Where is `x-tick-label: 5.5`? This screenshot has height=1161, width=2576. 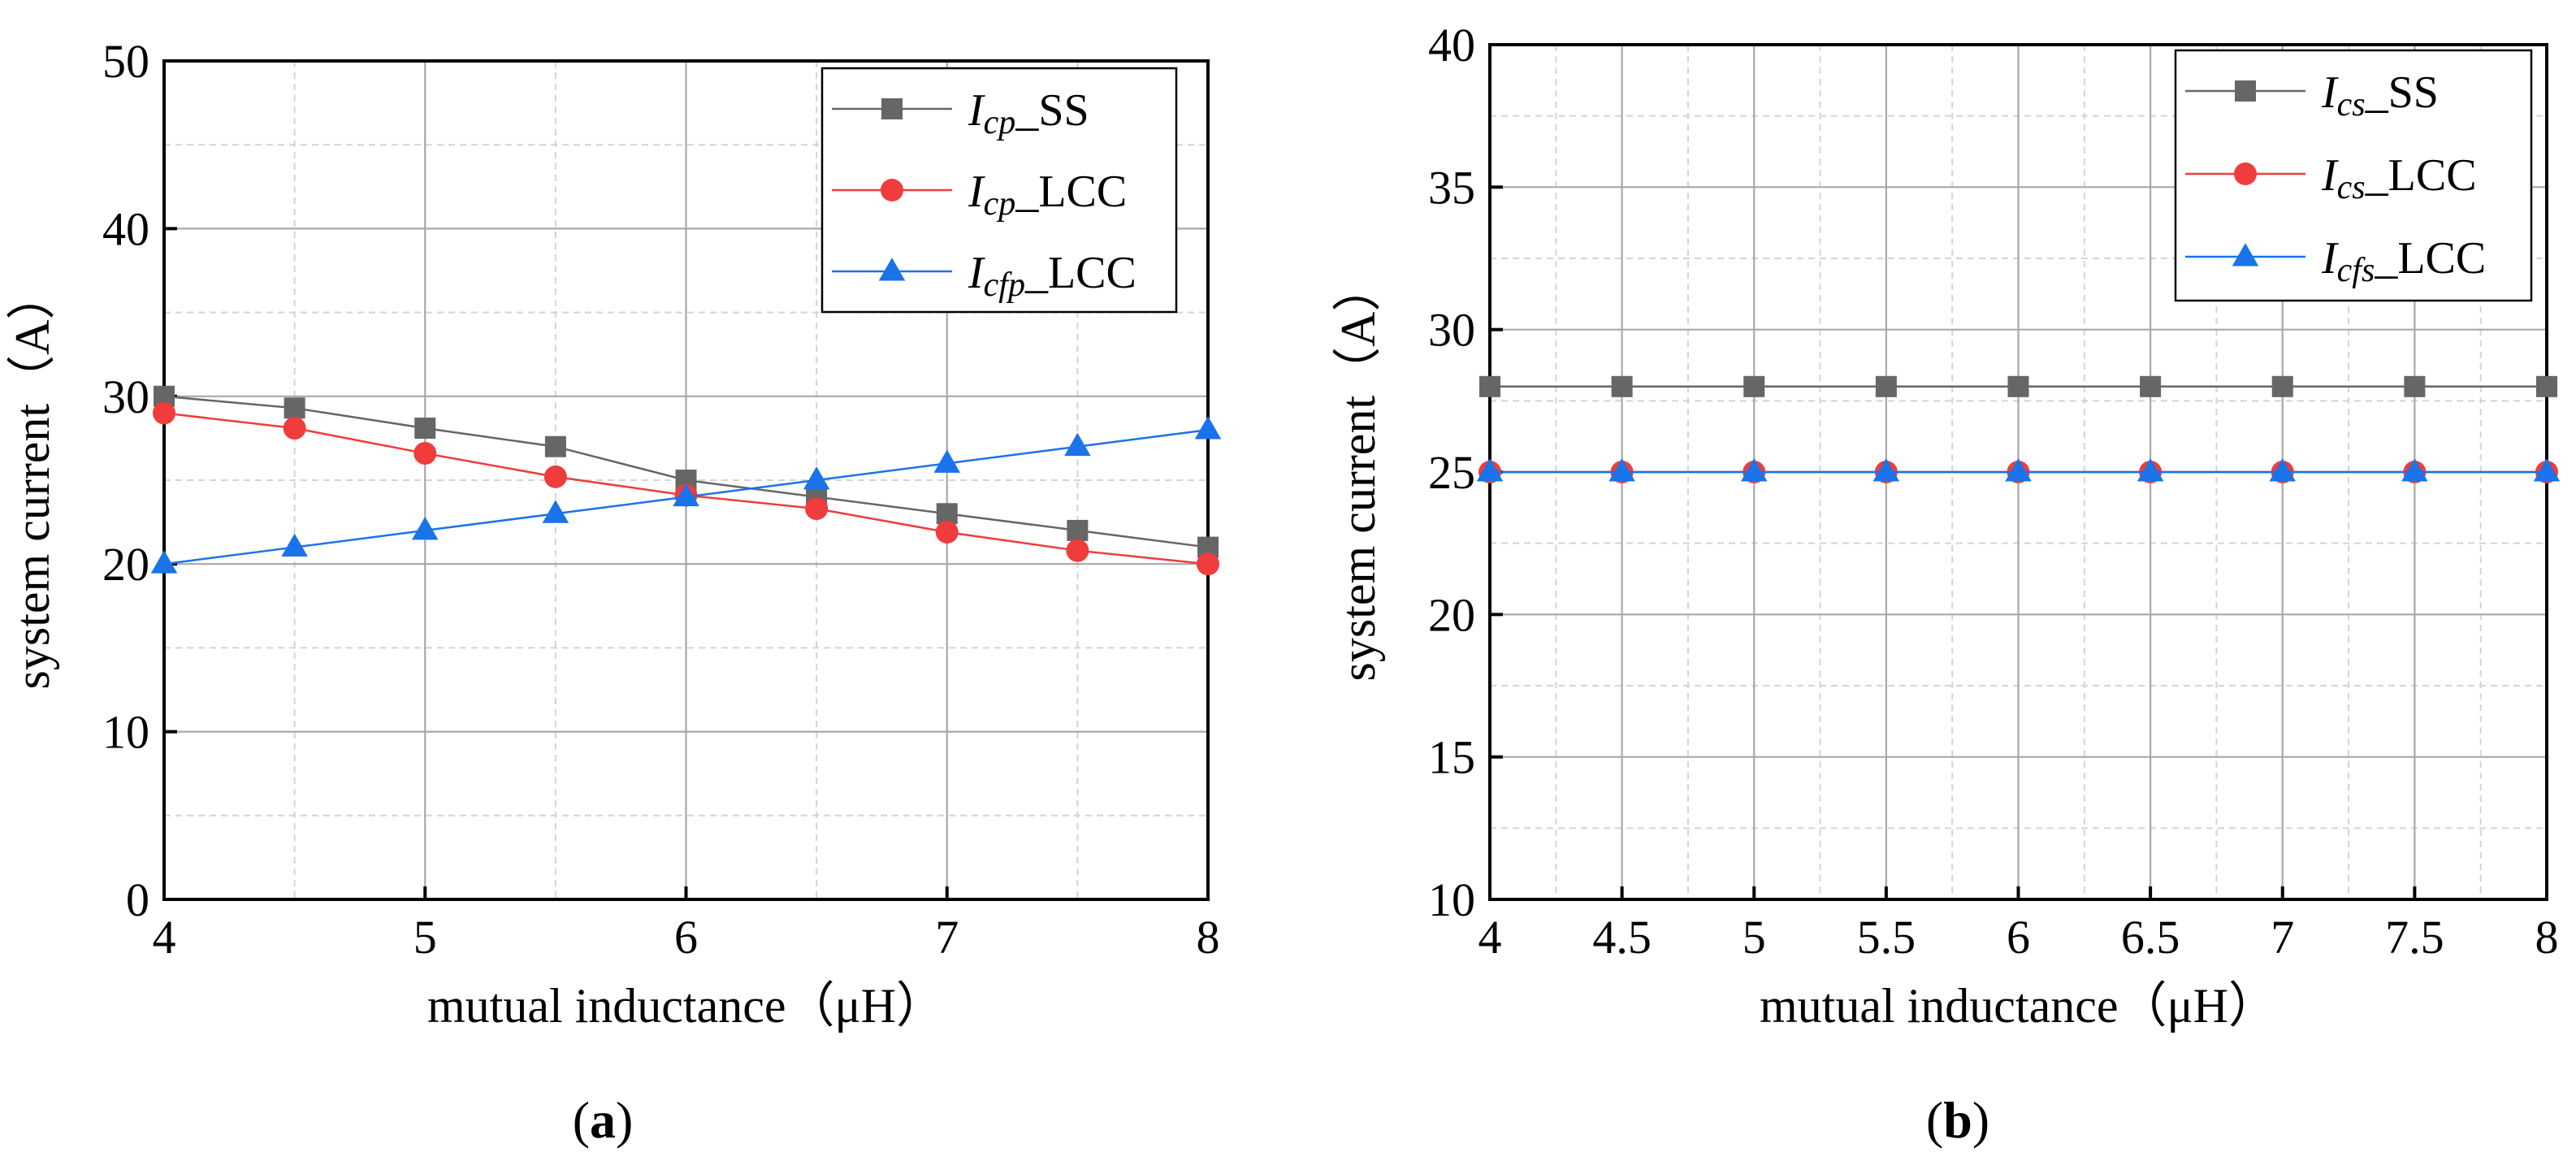
x-tick-label: 5.5 is located at coordinates (1886, 938).